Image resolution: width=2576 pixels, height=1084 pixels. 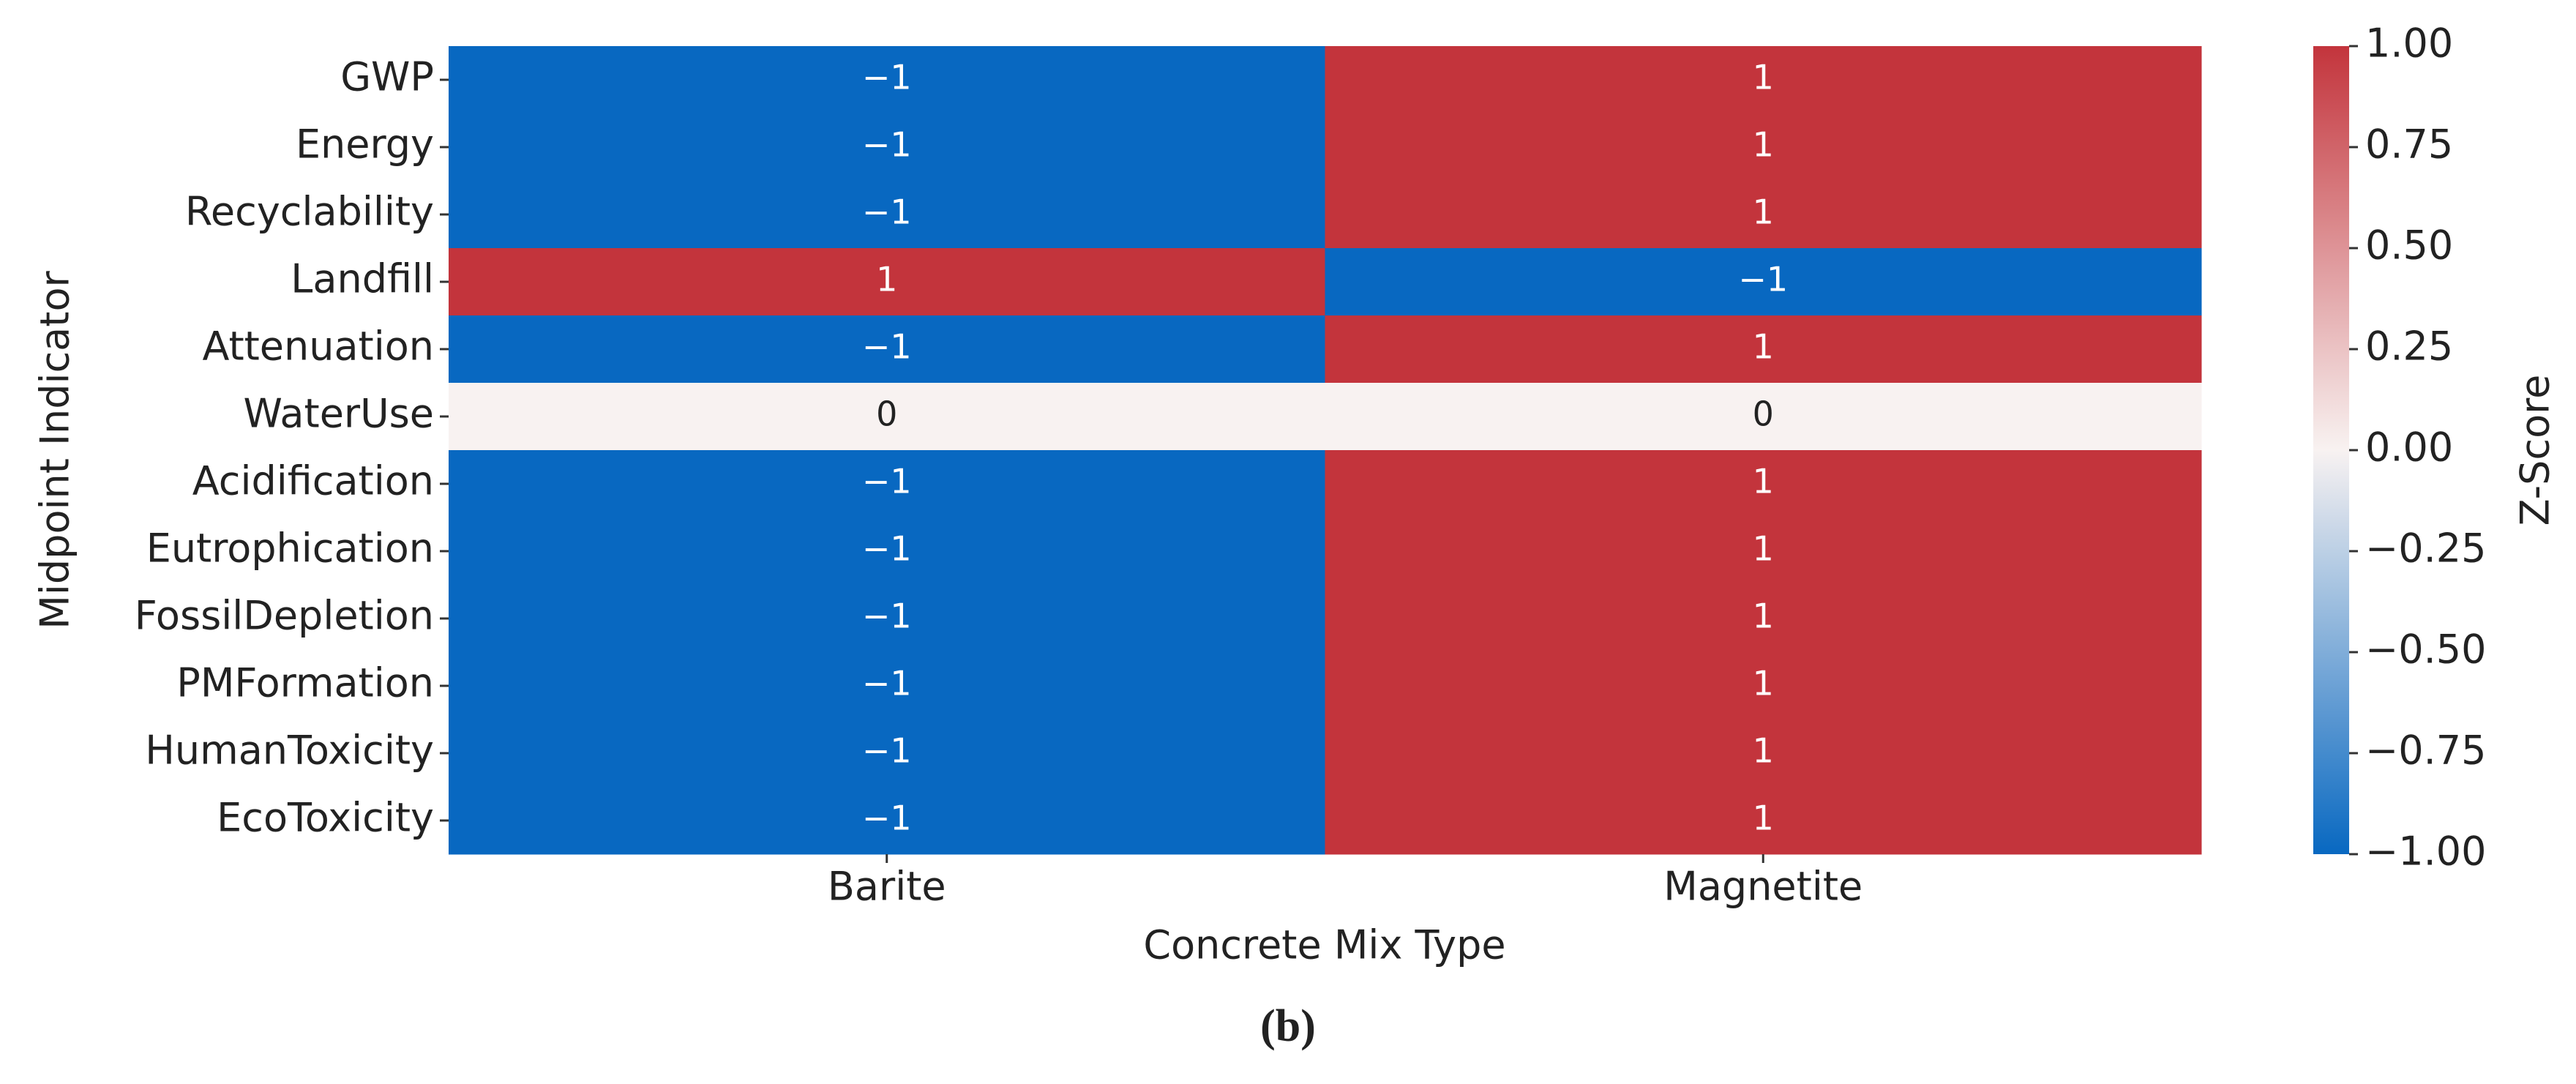 What do you see at coordinates (313, 481) in the screenshot?
I see `y-tick-label: Acidification` at bounding box center [313, 481].